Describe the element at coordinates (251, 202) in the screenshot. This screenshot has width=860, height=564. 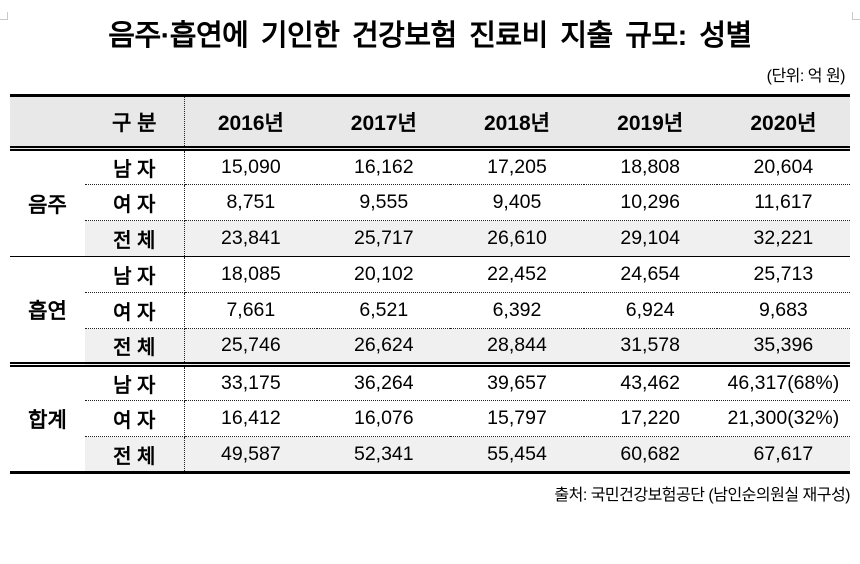
I see `cell-value: 8,751` at that location.